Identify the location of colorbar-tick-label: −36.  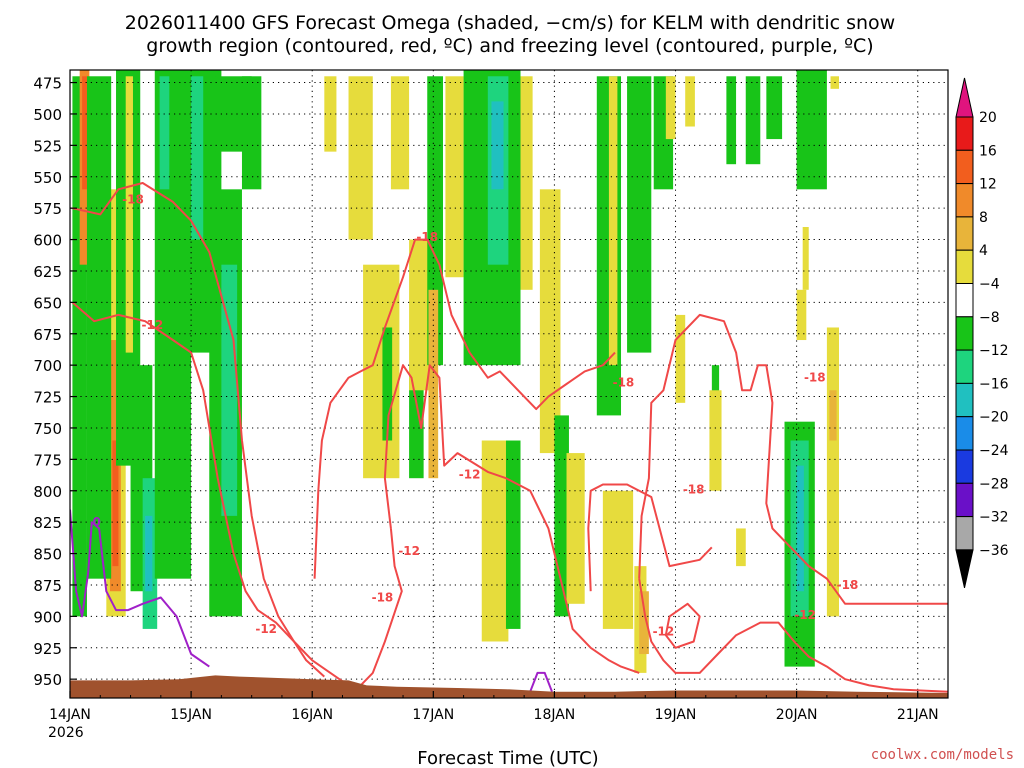
(994, 551).